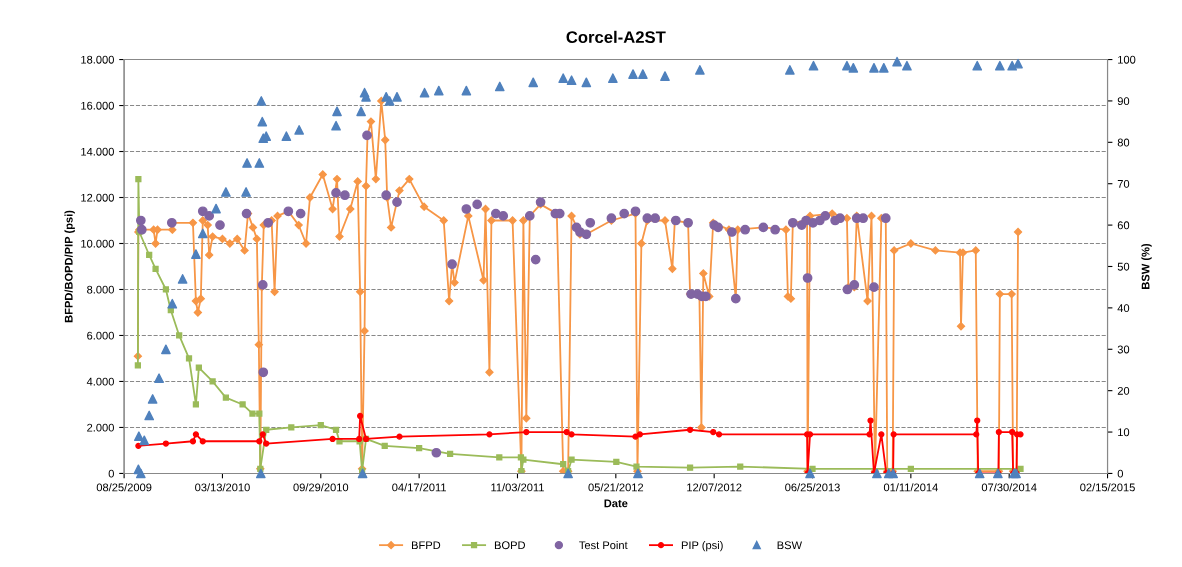 The image size is (1182, 567). What do you see at coordinates (222, 487) in the screenshot?
I see `x-tick-label: 03/13/2010` at bounding box center [222, 487].